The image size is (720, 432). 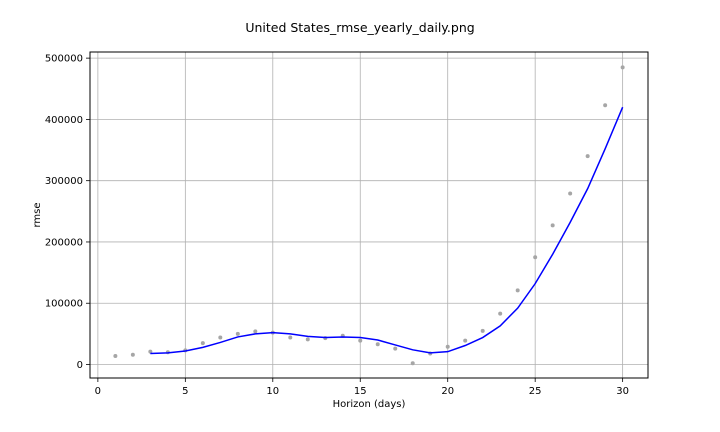 I want to click on x-tick-label: 15, so click(x=360, y=391).